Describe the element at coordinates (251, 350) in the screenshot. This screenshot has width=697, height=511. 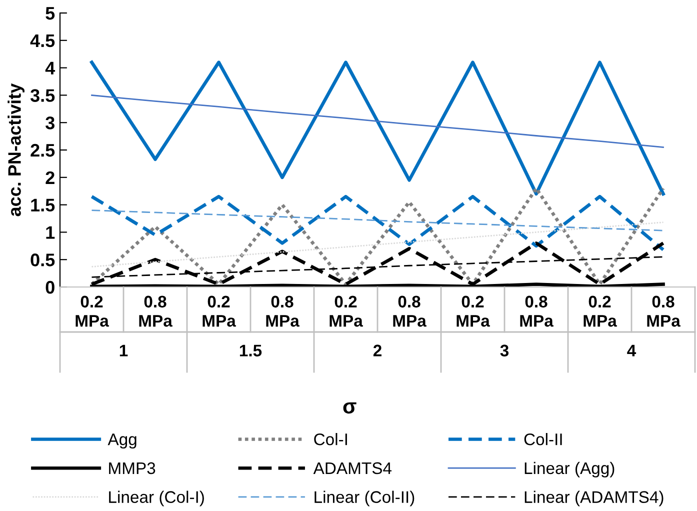
I see `text: 1.5` at that location.